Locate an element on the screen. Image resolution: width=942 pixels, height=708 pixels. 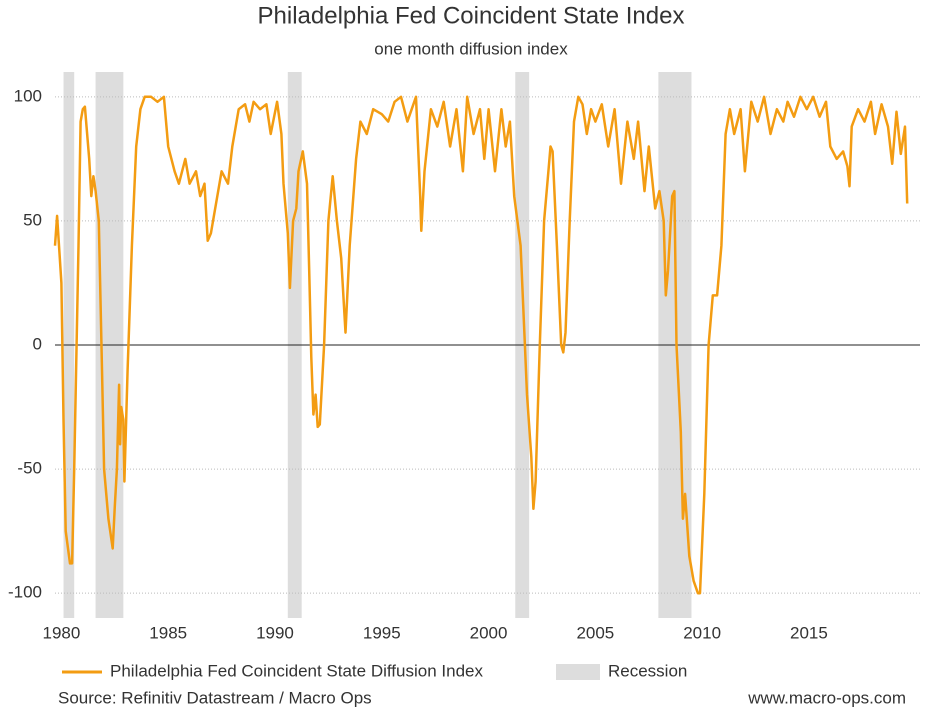
x-tick-label: 1980 is located at coordinates (61, 632).